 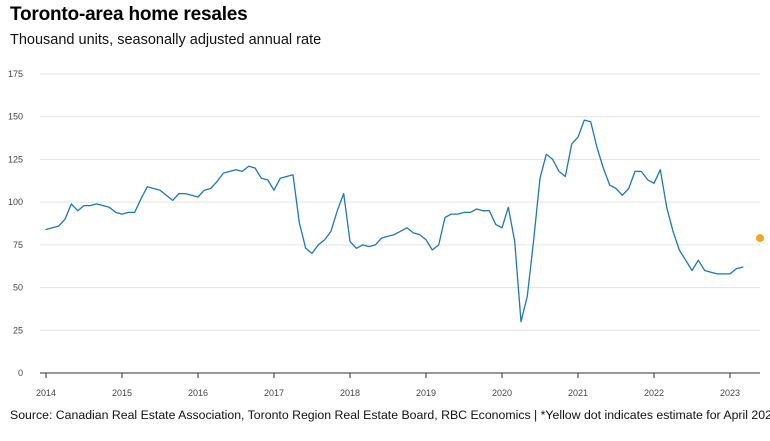 What do you see at coordinates (198, 393) in the screenshot?
I see `x-tick-label: 2016` at bounding box center [198, 393].